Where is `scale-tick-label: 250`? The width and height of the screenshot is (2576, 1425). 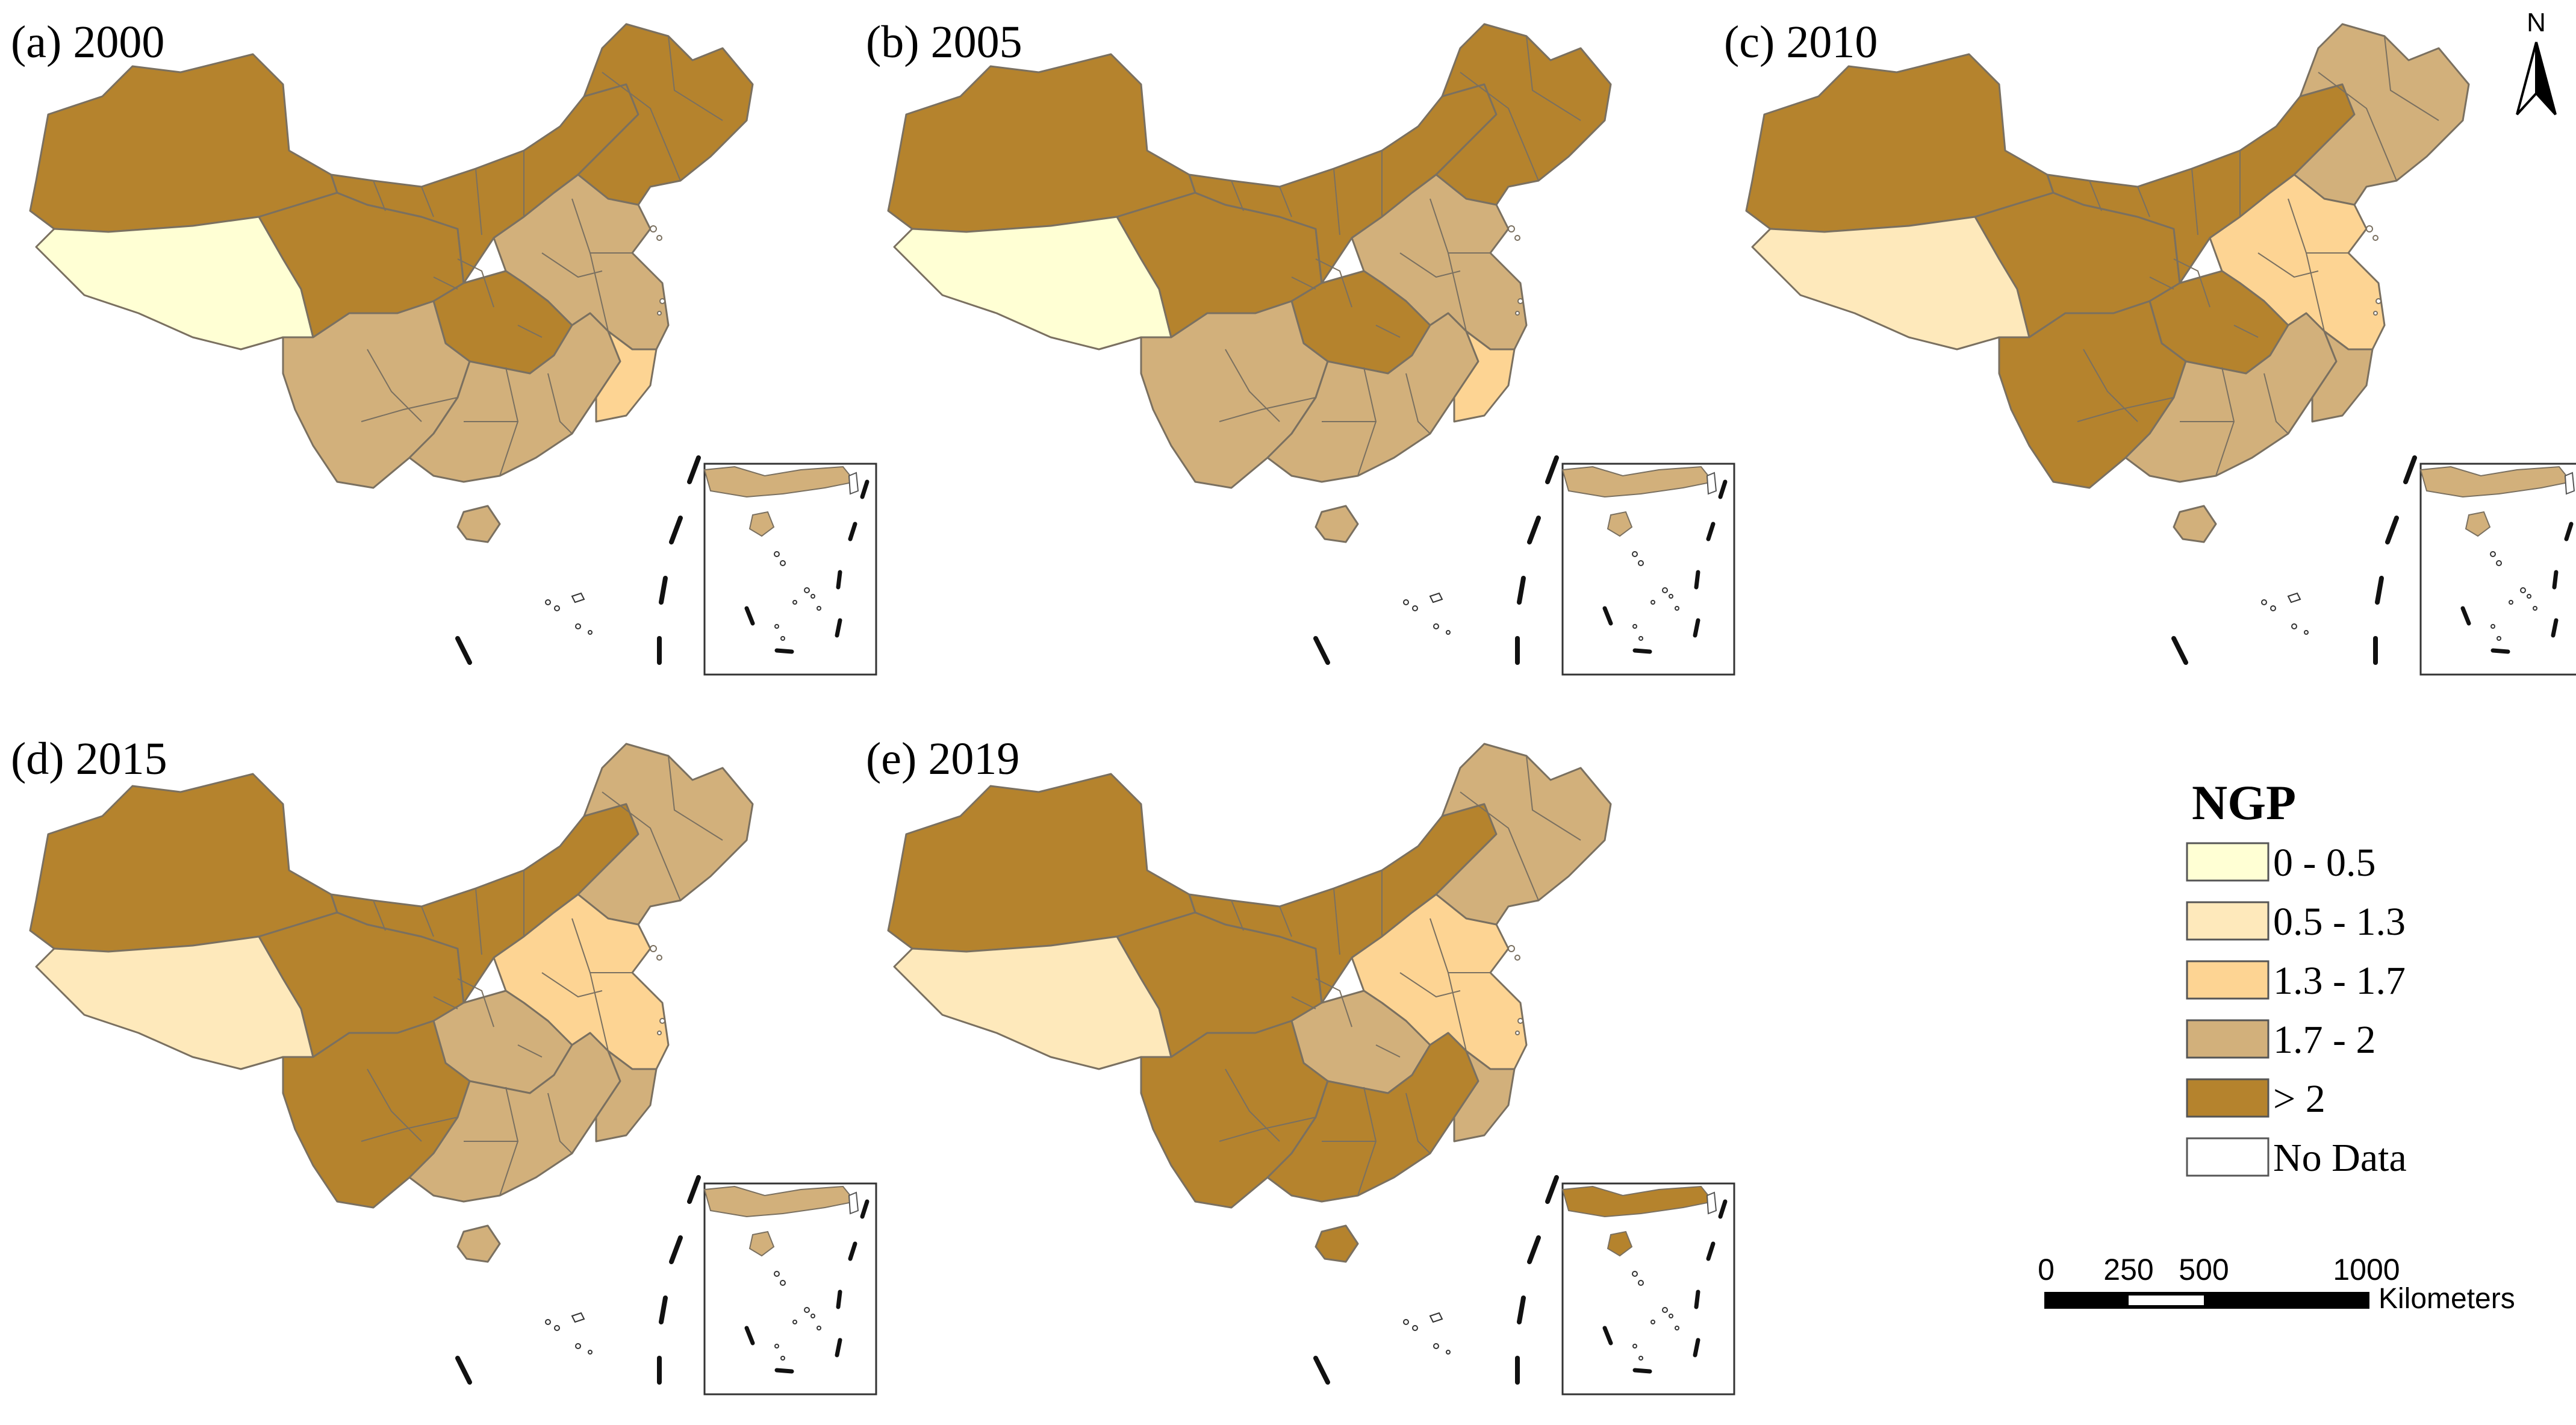
scale-tick-label: 250 is located at coordinates (2128, 1270).